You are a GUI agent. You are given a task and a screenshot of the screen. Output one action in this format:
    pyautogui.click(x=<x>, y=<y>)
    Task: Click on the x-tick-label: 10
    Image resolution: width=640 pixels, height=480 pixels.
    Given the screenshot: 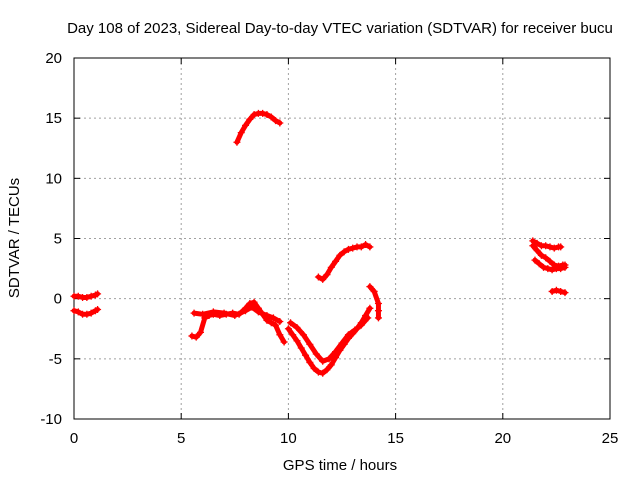 What is the action you would take?
    pyautogui.click(x=288, y=438)
    